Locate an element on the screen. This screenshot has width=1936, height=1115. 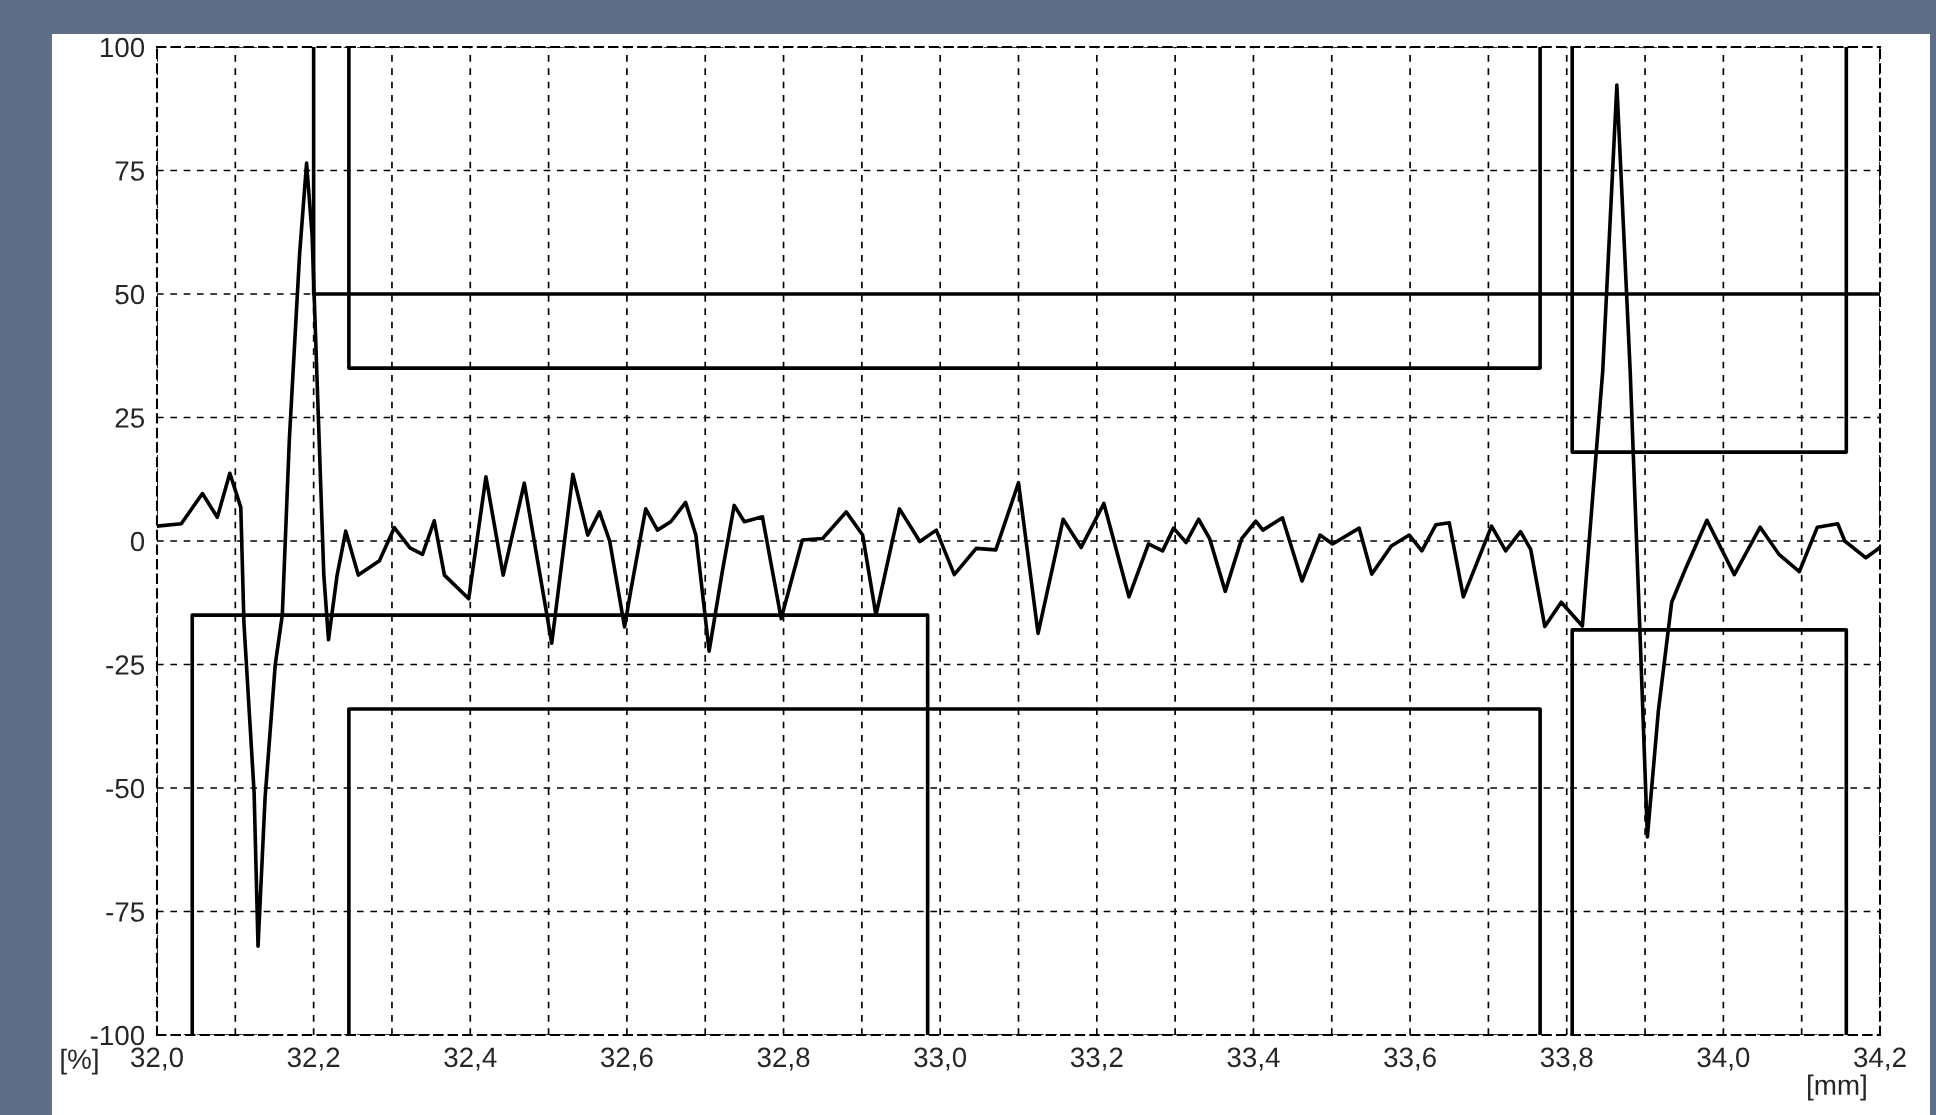
x-tick-label: 32,6 is located at coordinates (626, 1059).